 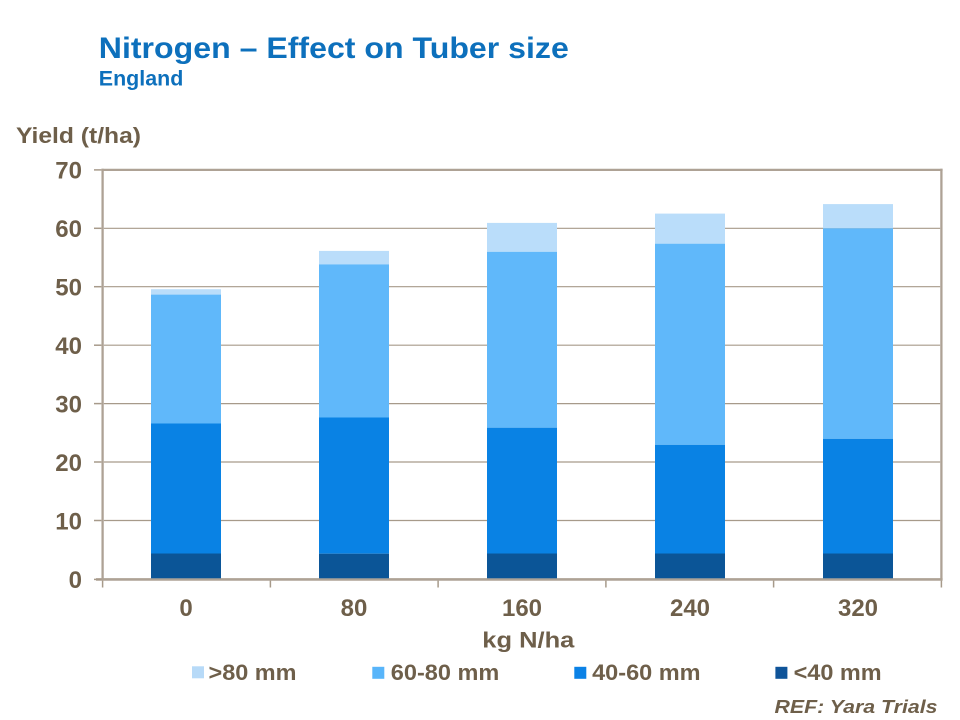 I want to click on svg-text: 240, so click(x=690, y=608).